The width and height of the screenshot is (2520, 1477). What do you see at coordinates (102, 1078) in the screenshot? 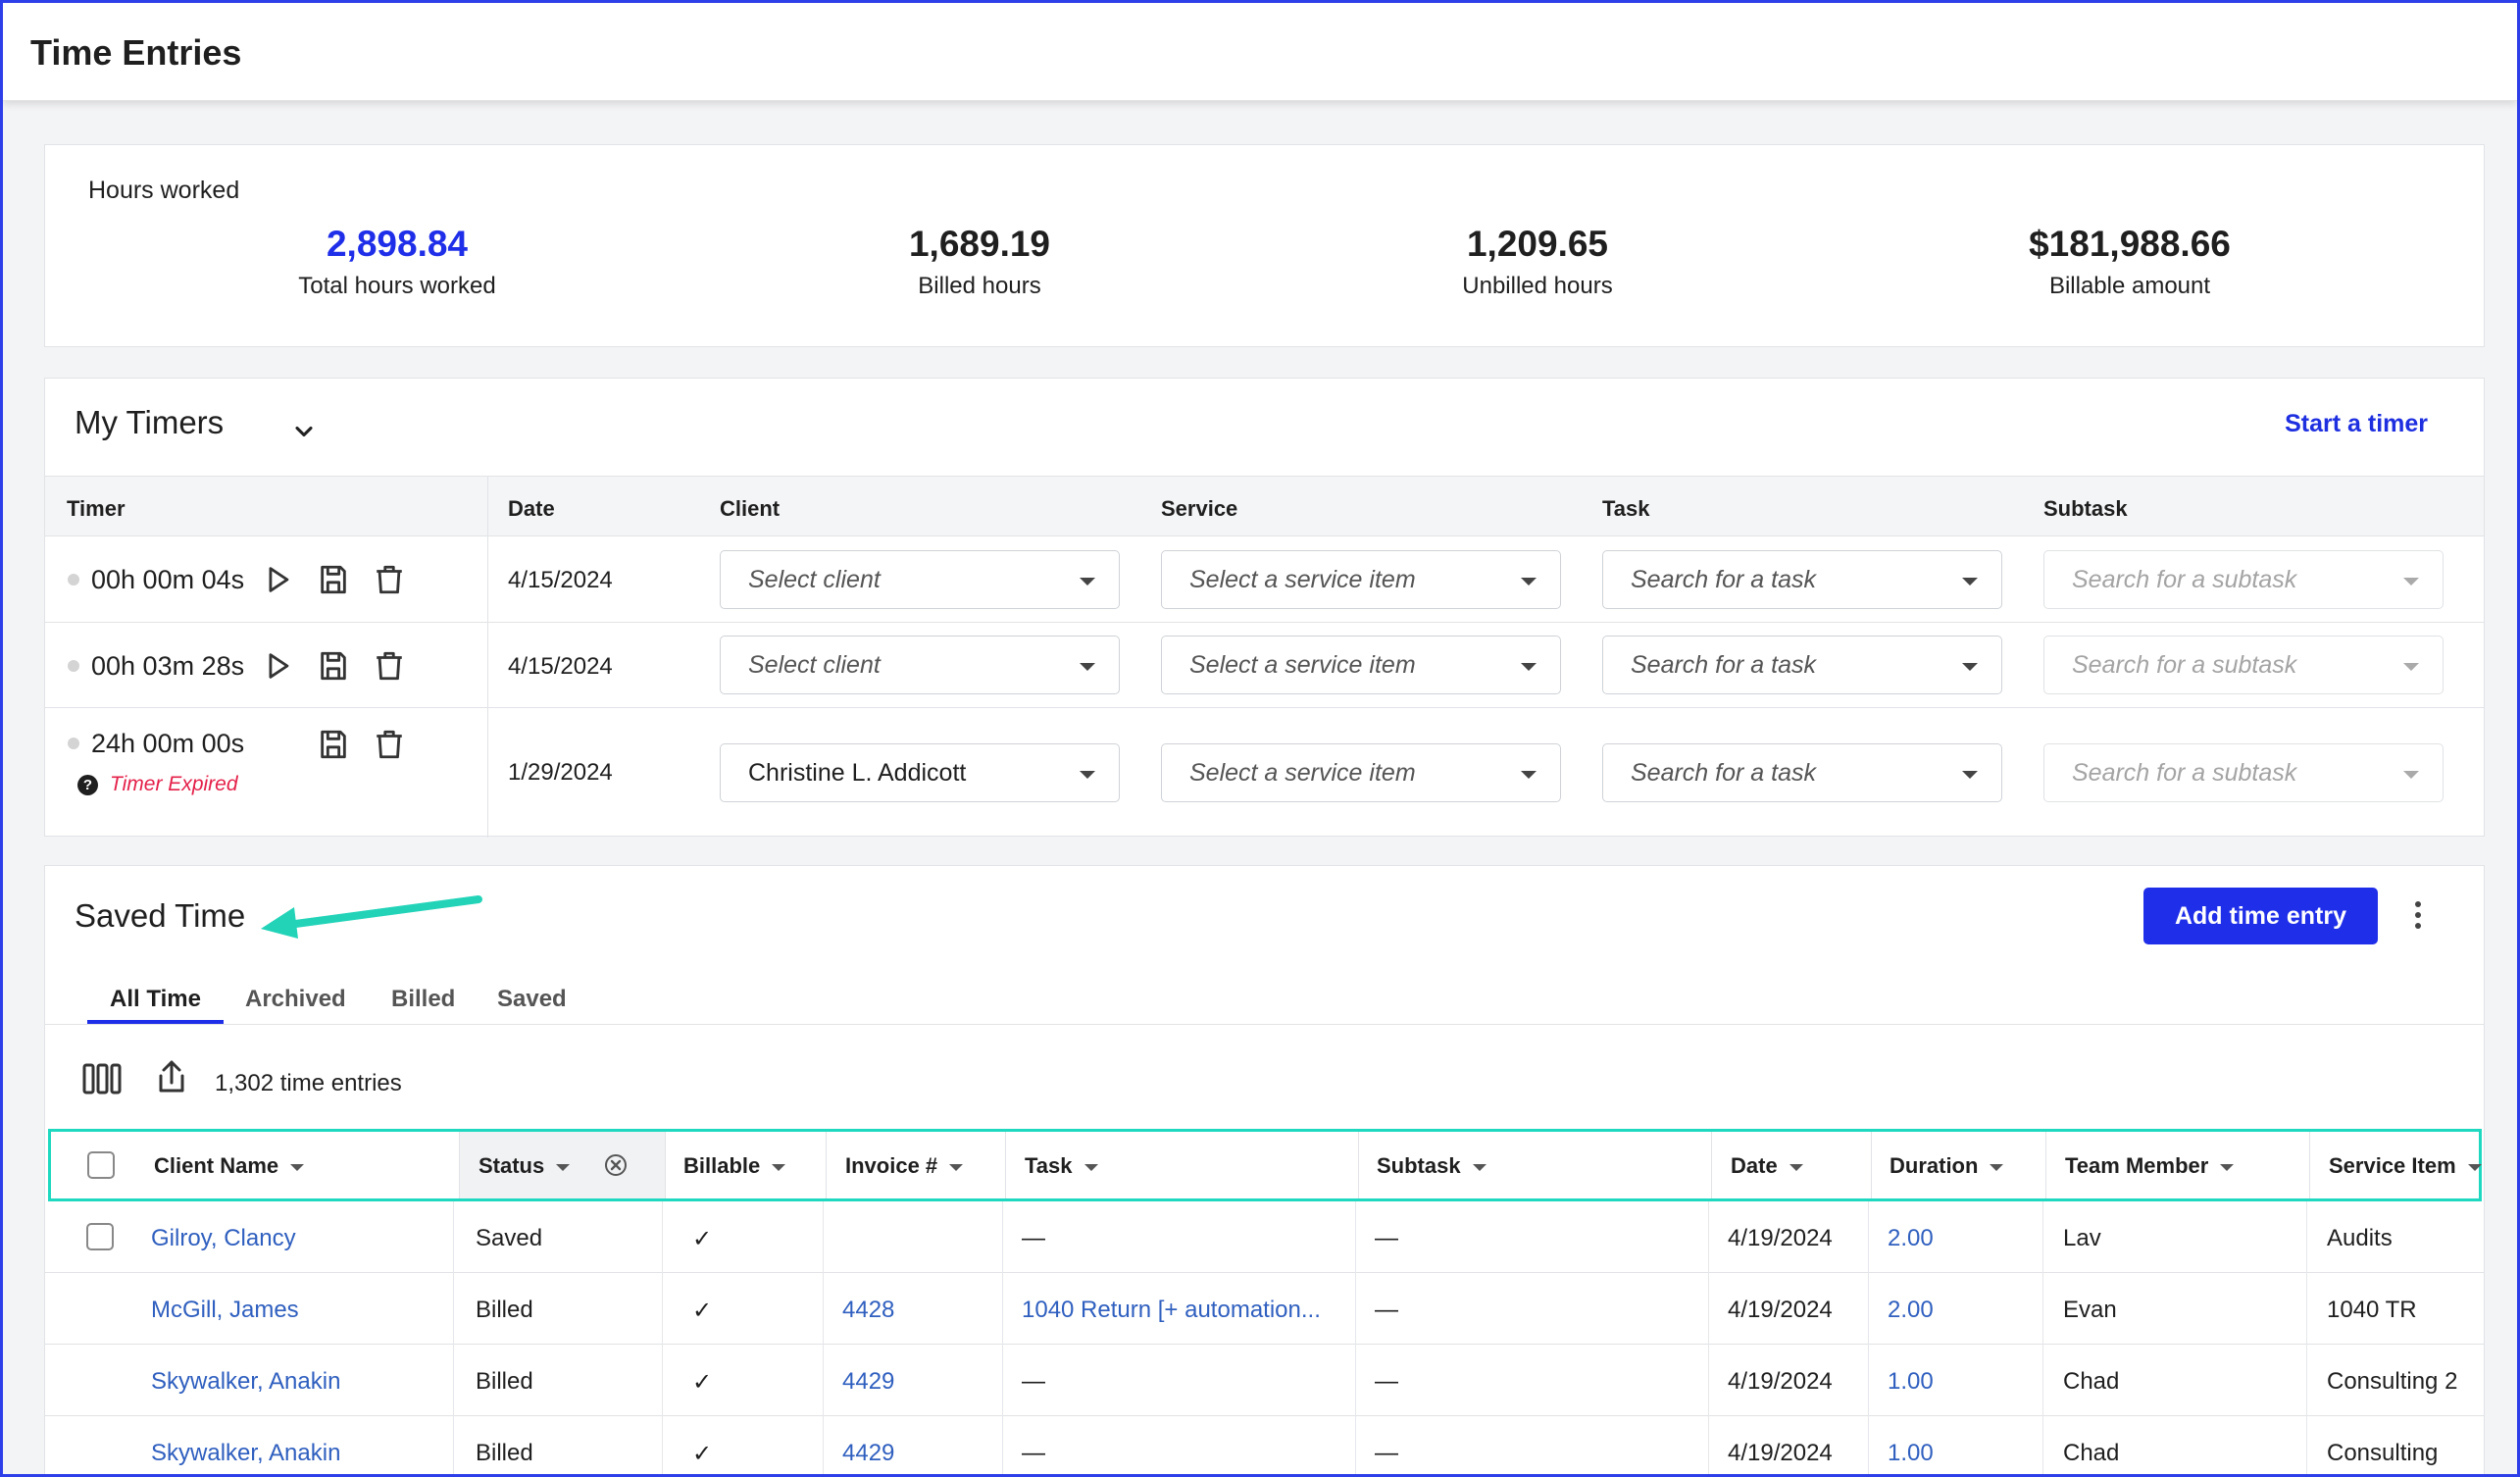
I see `columns-icon` at bounding box center [102, 1078].